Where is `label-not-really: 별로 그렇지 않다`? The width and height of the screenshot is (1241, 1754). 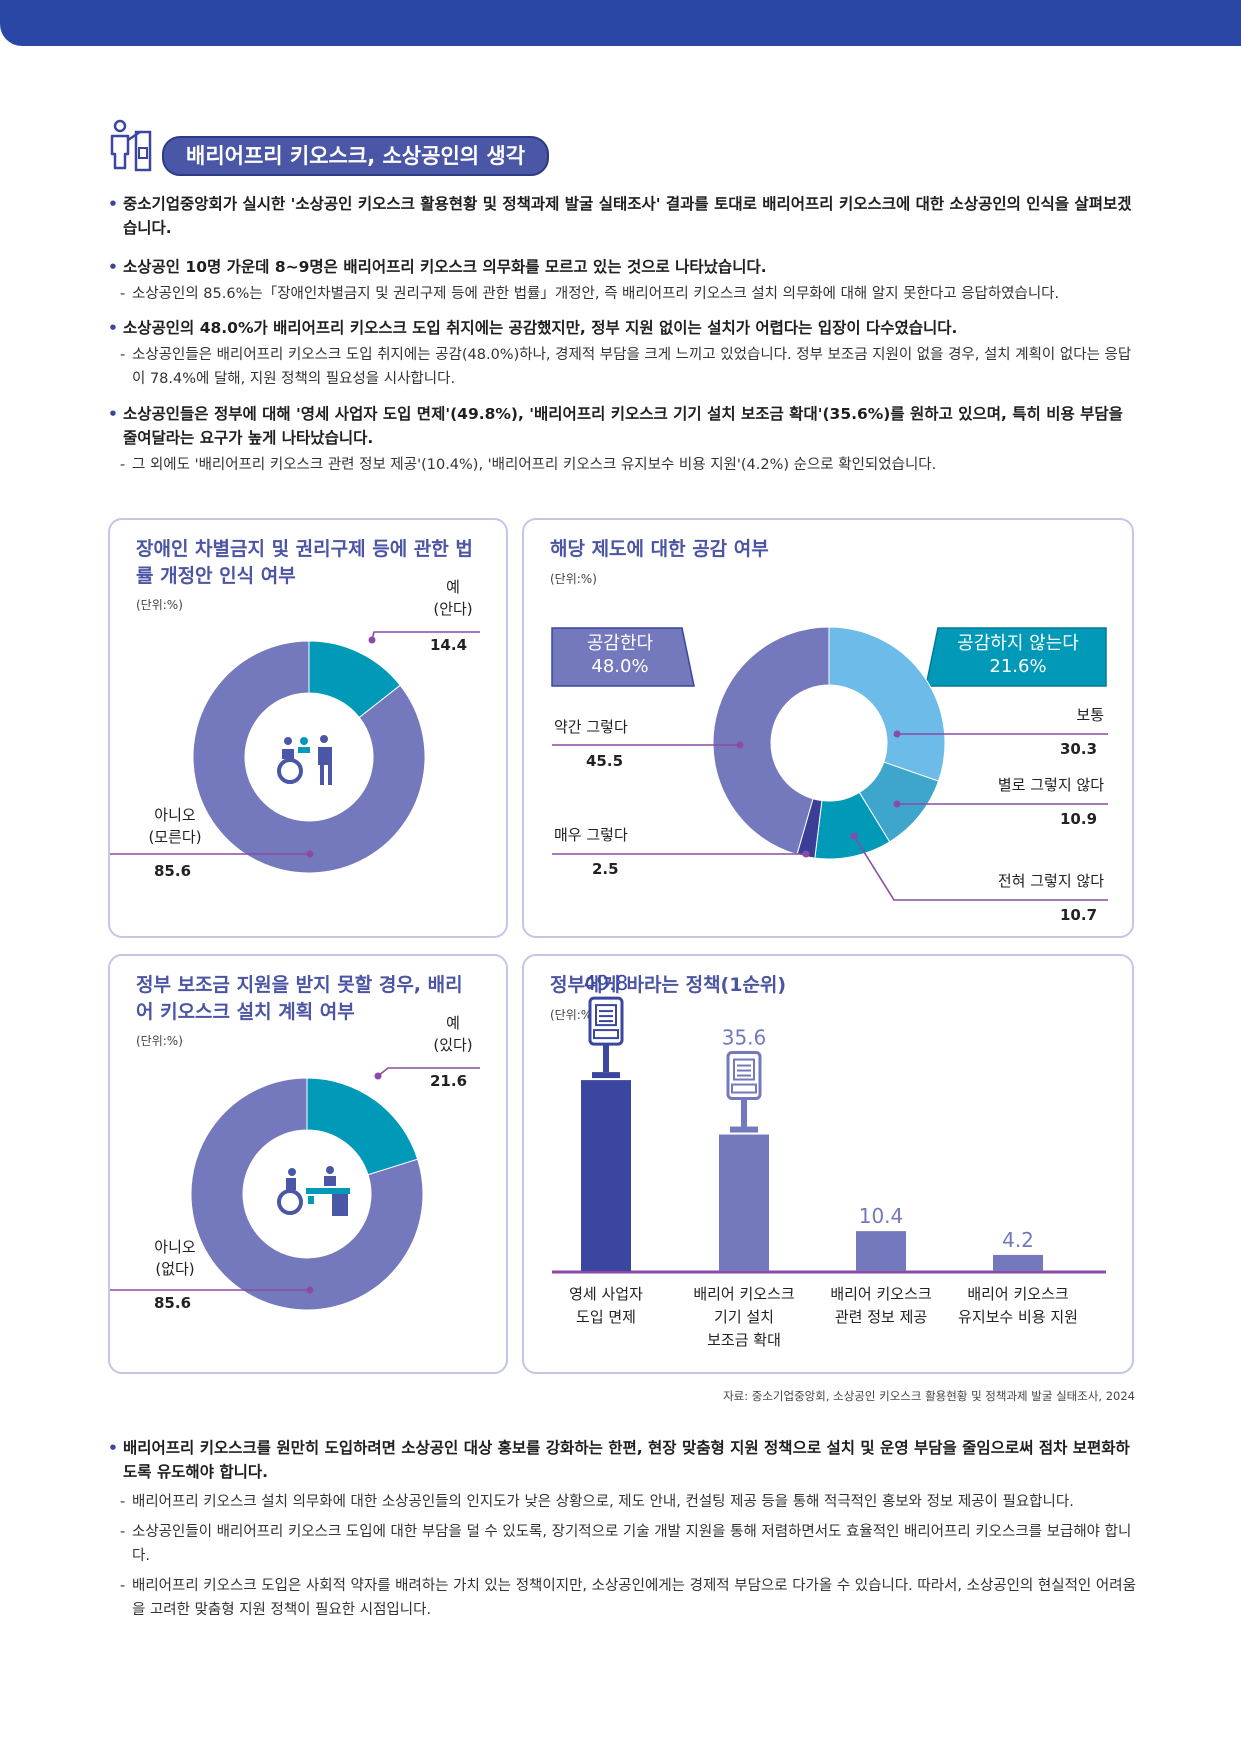
label-not-really: 별로 그렇지 않다 is located at coordinates (1050, 785).